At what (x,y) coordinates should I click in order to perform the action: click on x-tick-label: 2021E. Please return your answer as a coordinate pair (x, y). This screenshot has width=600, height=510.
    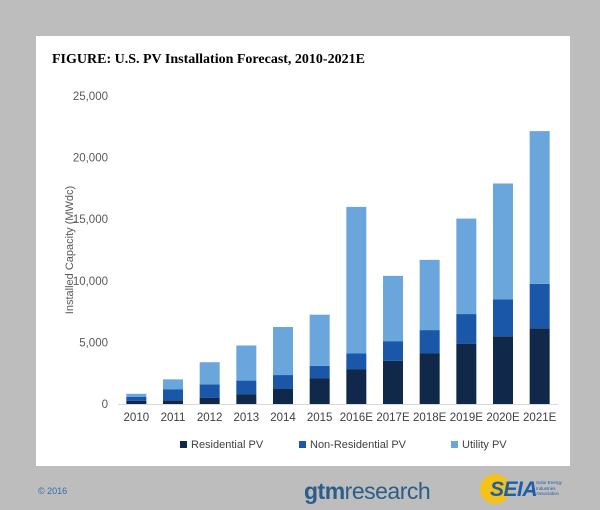
    Looking at the image, I should click on (540, 418).